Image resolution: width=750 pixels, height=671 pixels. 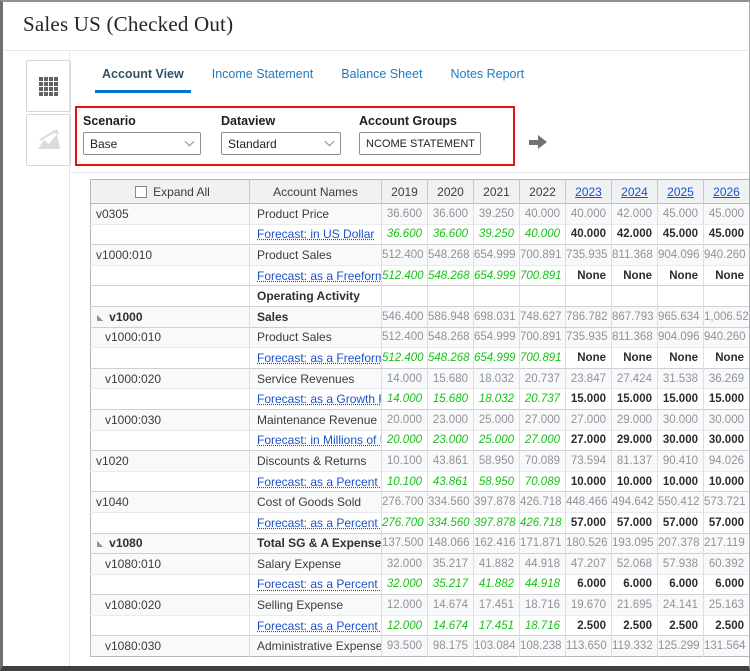 I want to click on account-name-cell: Selling Expense, so click(x=315, y=605).